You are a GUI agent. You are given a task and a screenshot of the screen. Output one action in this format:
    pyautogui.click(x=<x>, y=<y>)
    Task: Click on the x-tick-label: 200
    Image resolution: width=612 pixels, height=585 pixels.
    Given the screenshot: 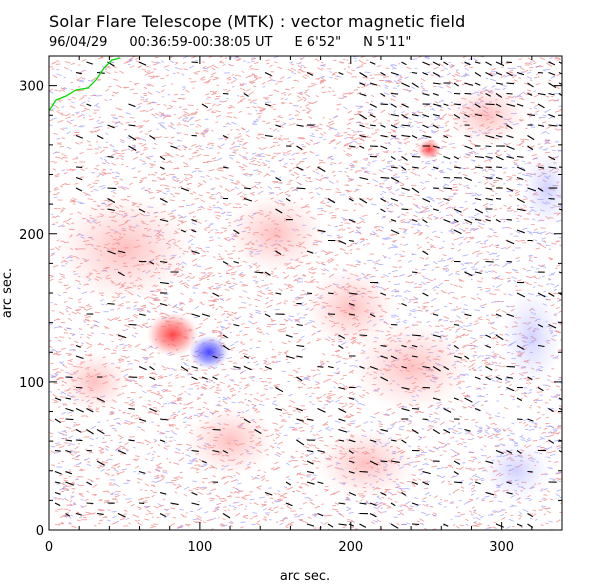 What is the action you would take?
    pyautogui.click(x=350, y=547)
    